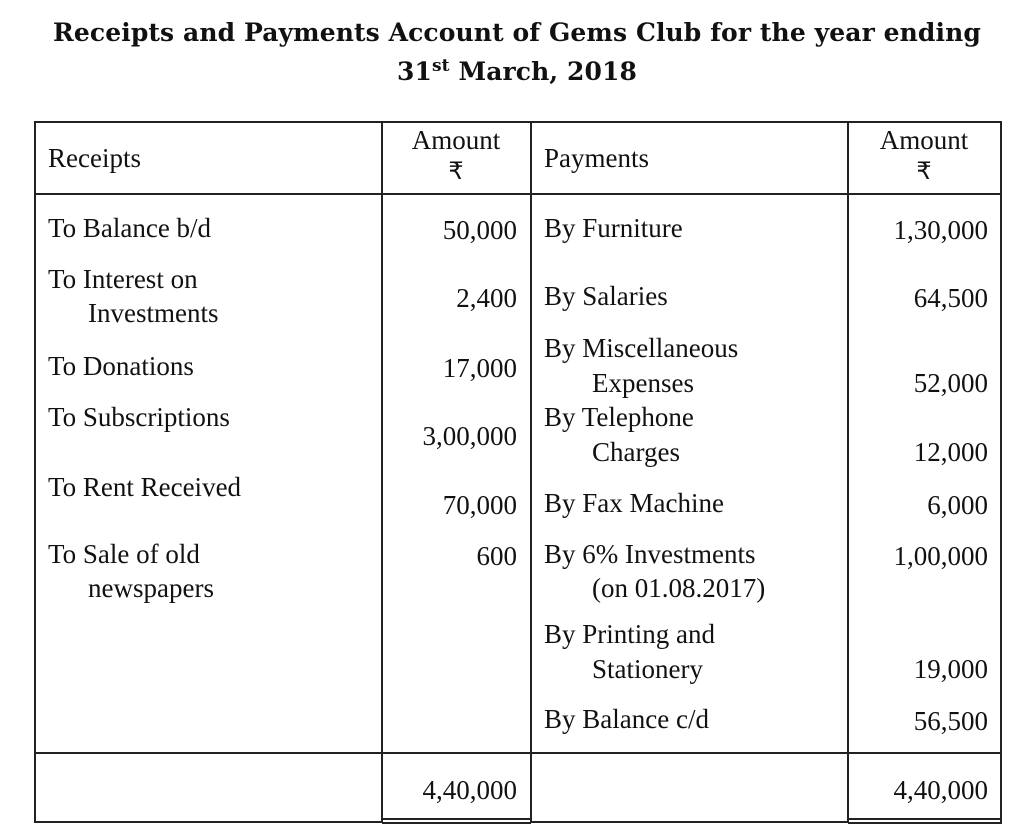 Image resolution: width=1034 pixels, height=839 pixels. I want to click on receipt-item-label-cont: newspapers, so click(151, 588).